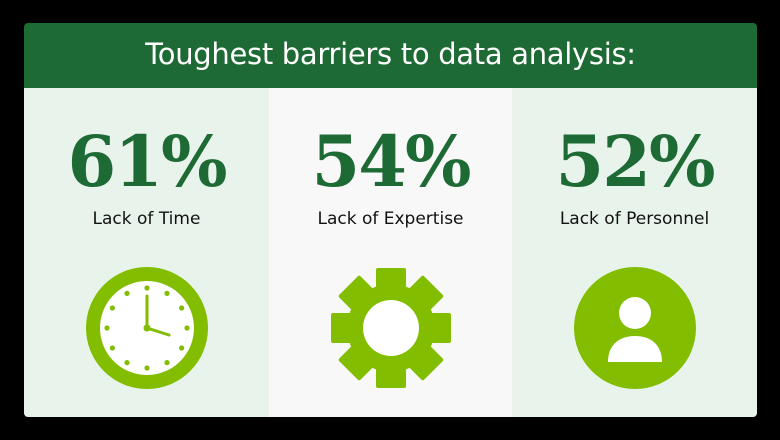 This screenshot has height=440, width=780. I want to click on stat-label: Lack of Personnel, so click(634, 219).